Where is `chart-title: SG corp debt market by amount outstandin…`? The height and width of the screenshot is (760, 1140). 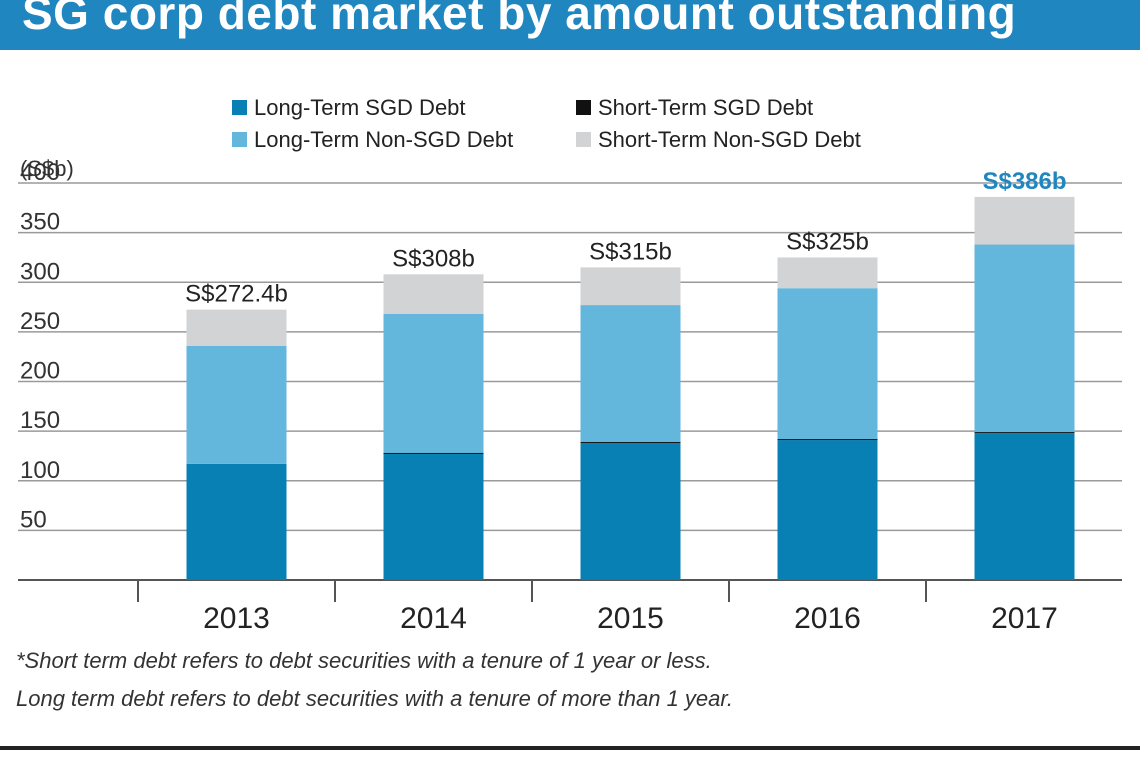
chart-title: SG corp debt market by amount outstandin… is located at coordinates (519, 19).